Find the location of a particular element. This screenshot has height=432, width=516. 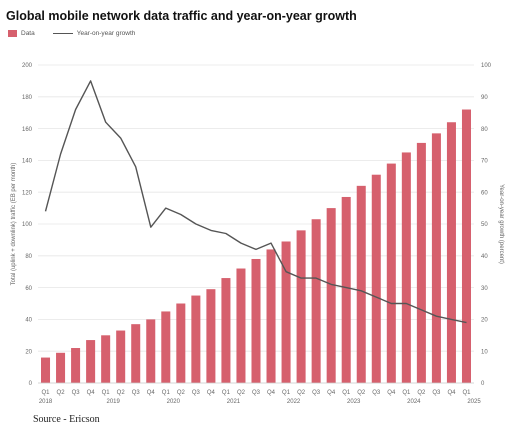

y2-tick-label: 60 is located at coordinates (484, 193).